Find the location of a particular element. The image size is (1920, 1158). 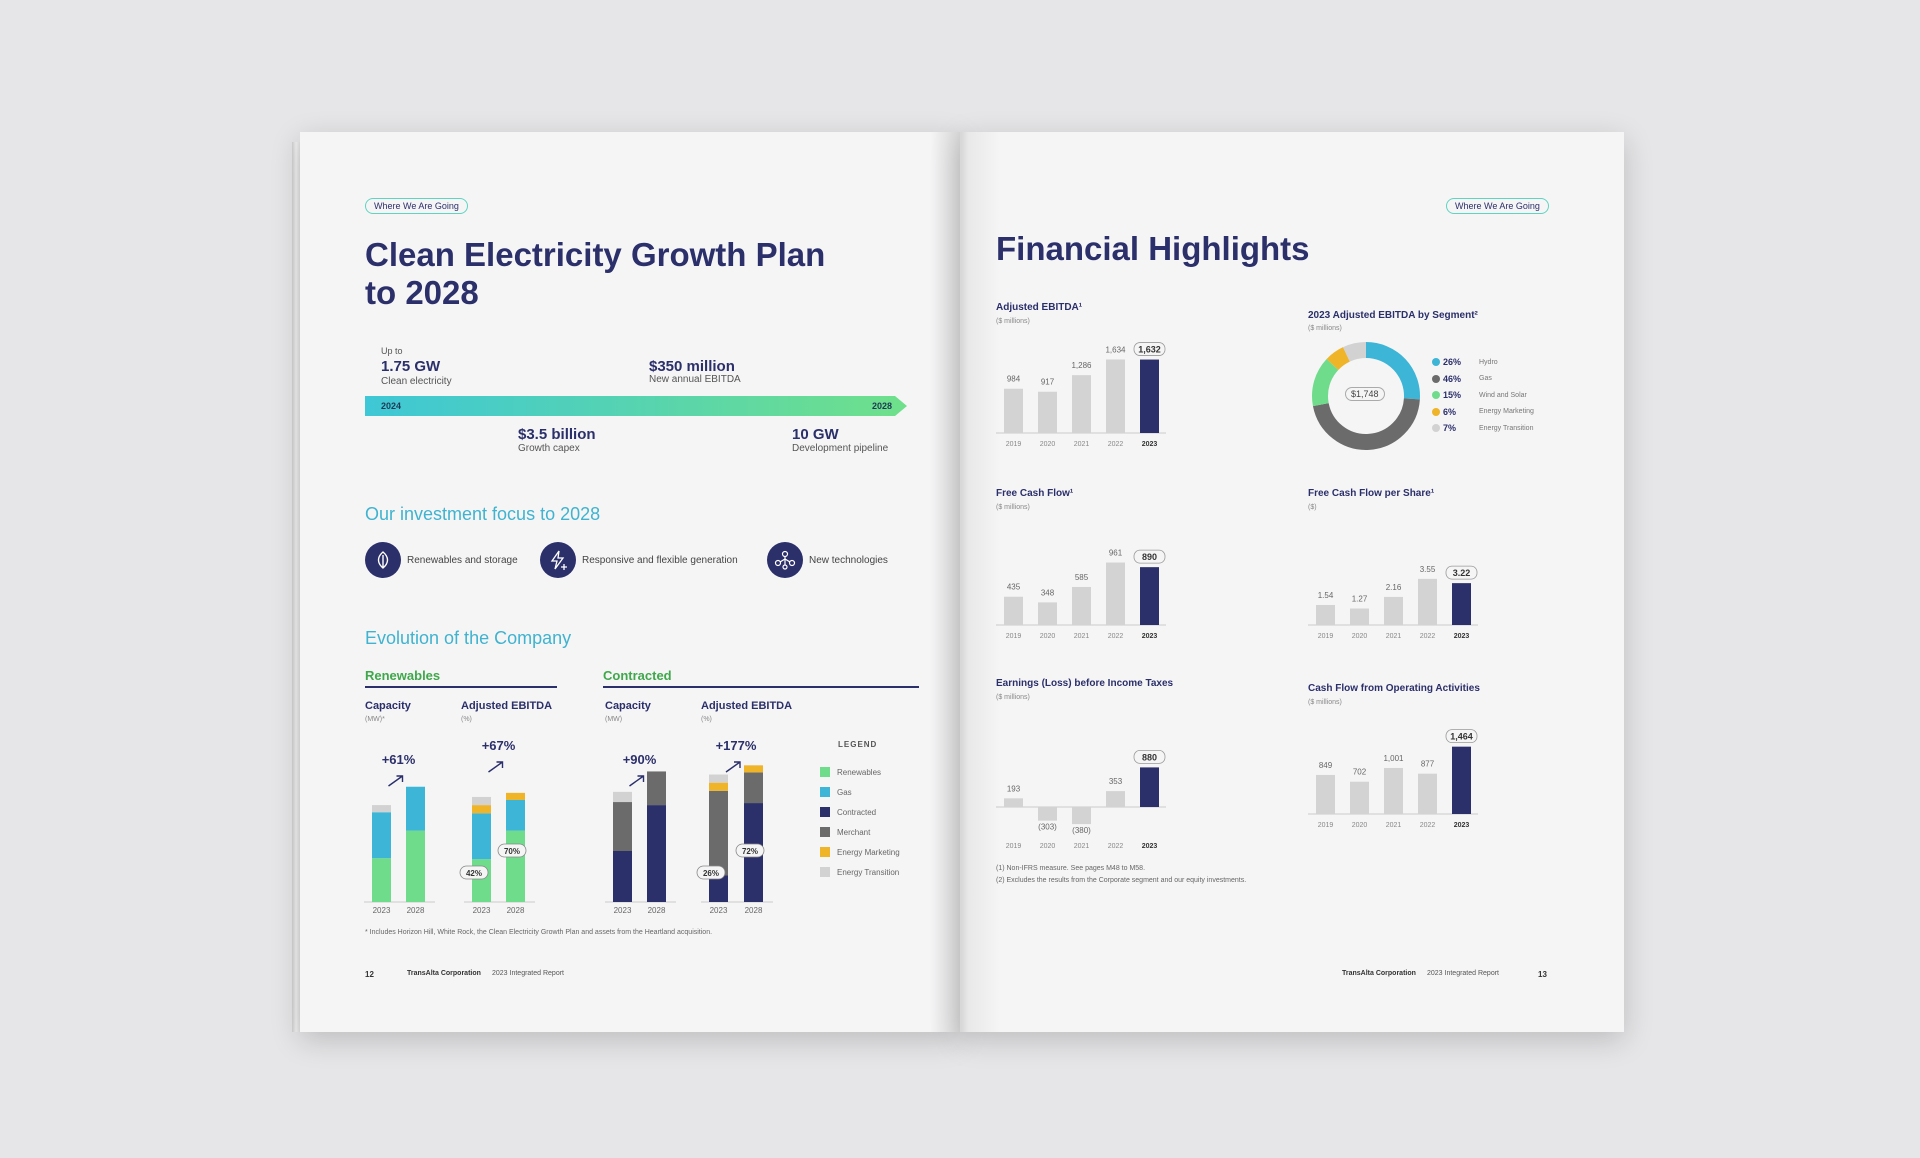

ebitda-heading: Adjusted EBITDA is located at coordinates (507, 706).